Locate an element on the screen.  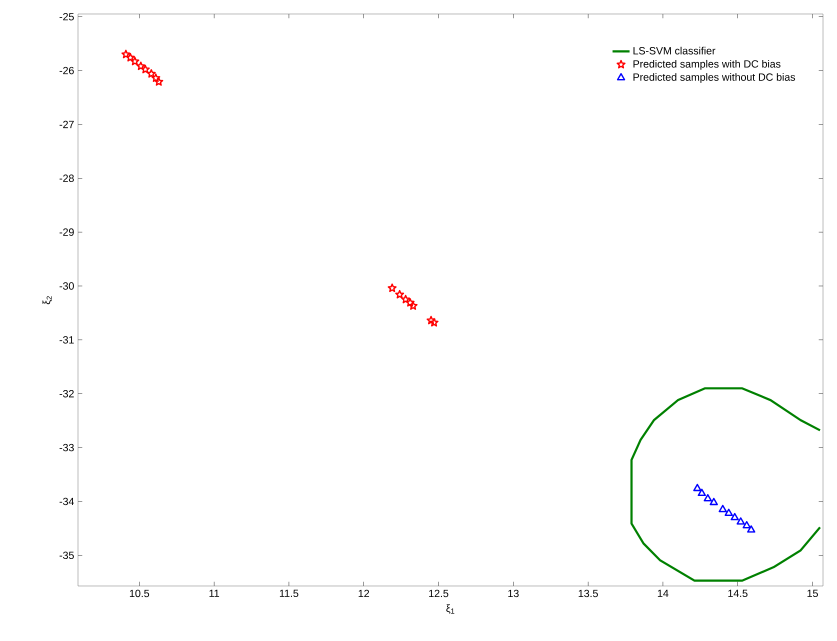
x-tick-label: 15 is located at coordinates (812, 594).